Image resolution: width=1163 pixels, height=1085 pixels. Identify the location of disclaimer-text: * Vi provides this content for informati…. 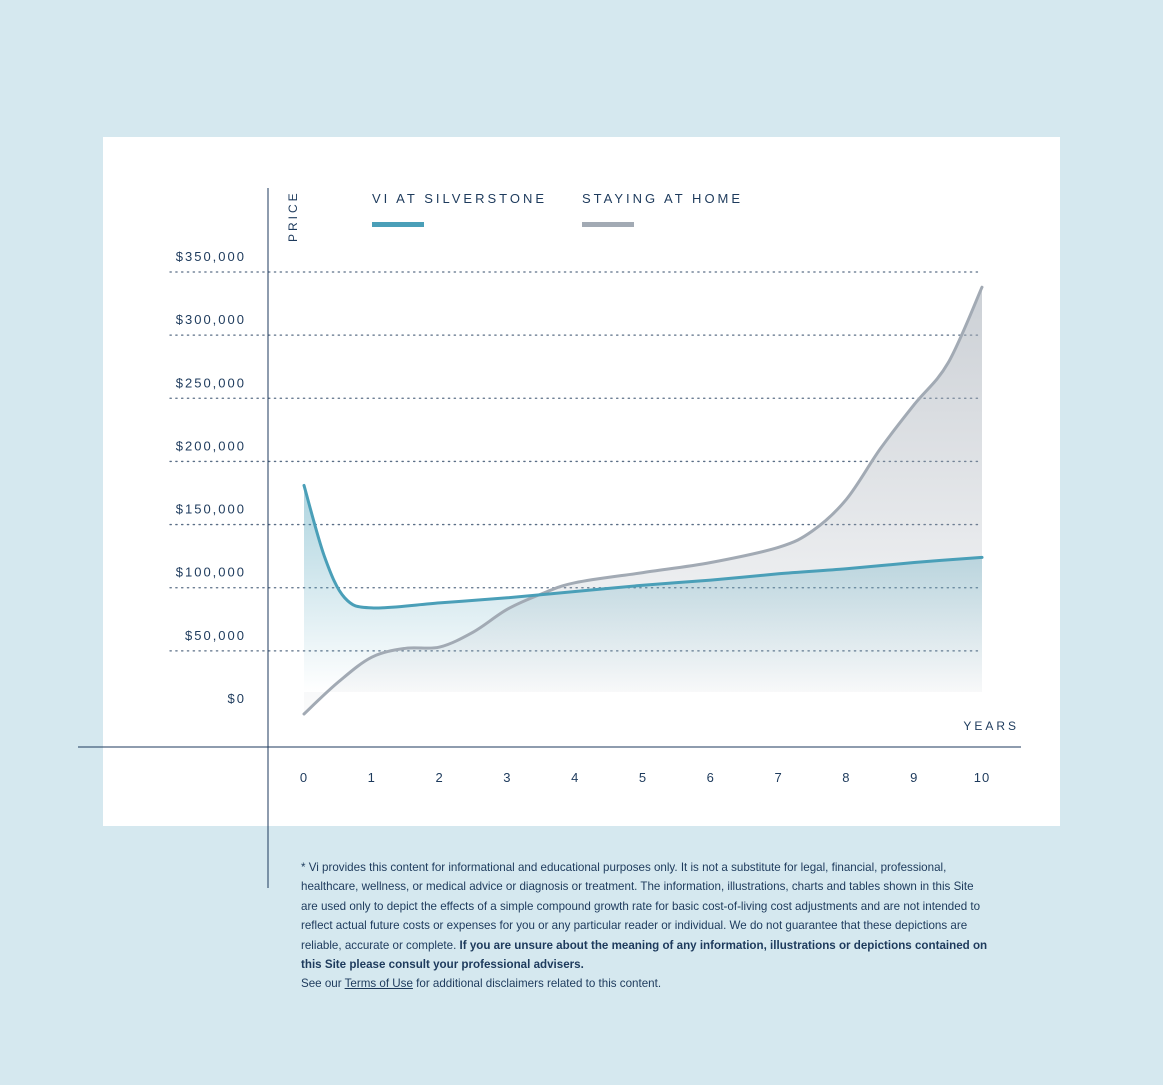
(641, 906).